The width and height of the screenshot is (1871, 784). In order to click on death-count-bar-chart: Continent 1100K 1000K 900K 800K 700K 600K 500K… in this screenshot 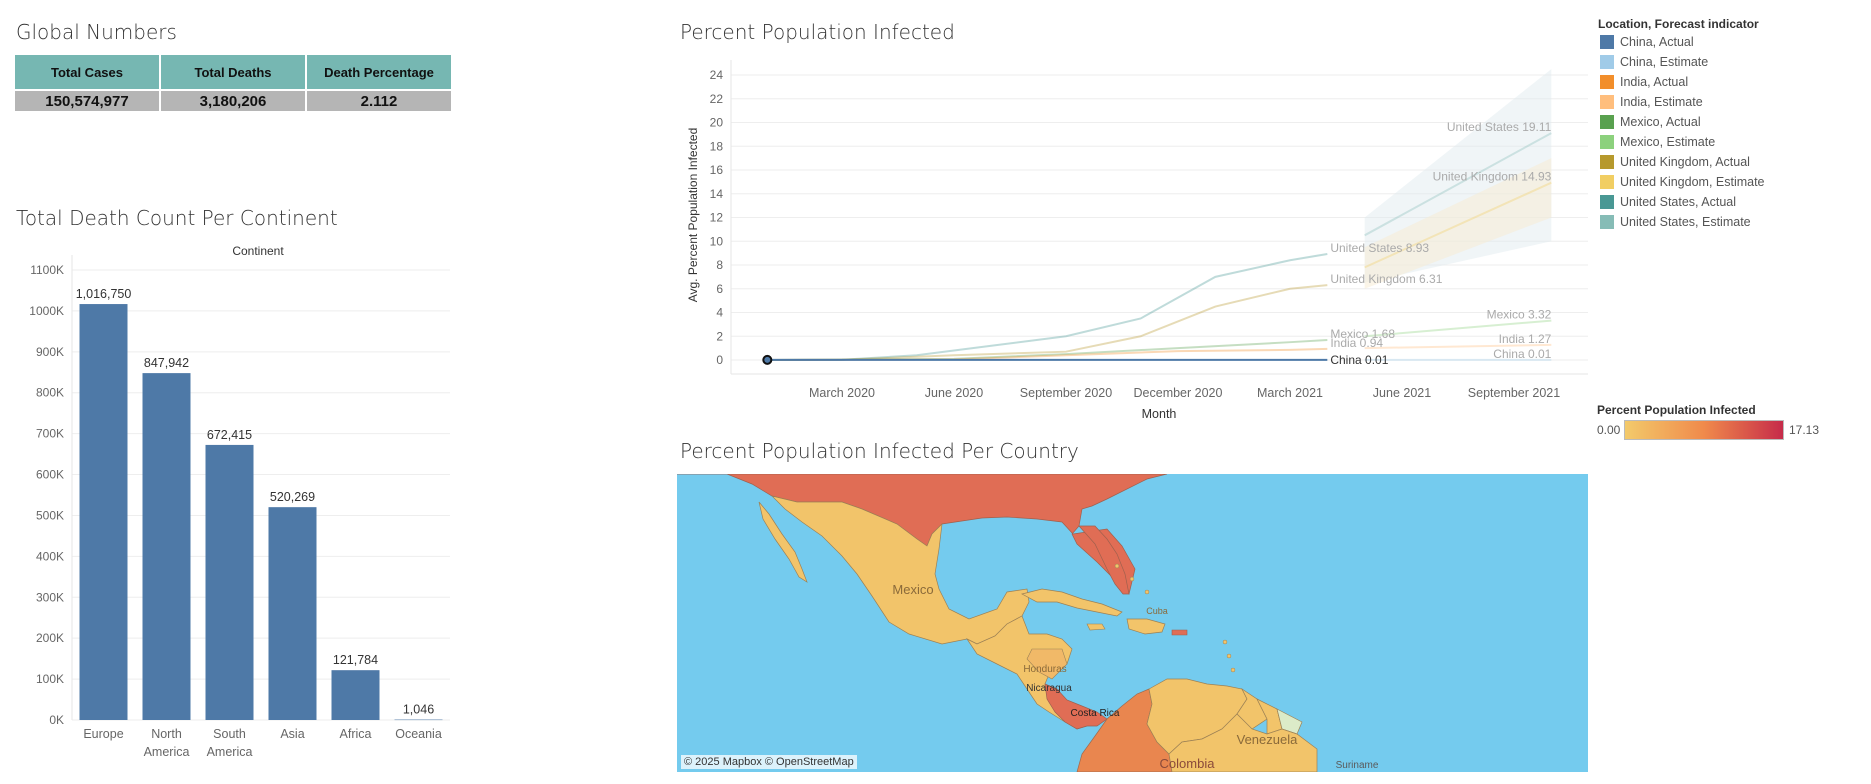, I will do `click(239, 501)`.